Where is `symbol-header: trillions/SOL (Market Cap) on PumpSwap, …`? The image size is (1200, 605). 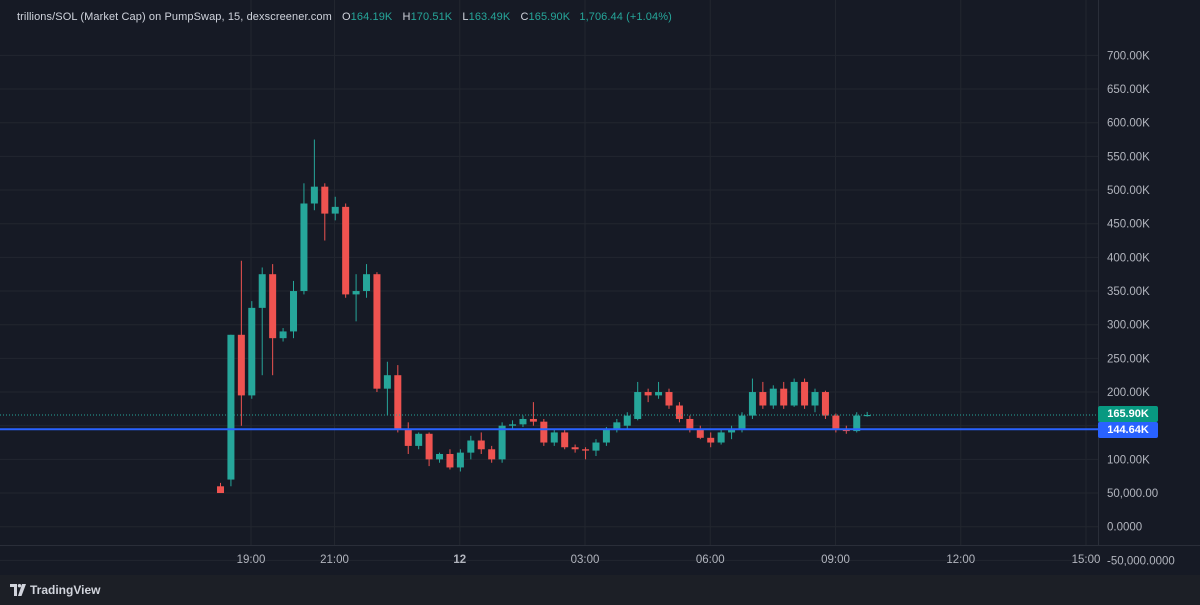
symbol-header: trillions/SOL (Market Cap) on PumpSwap, … is located at coordinates (344, 17).